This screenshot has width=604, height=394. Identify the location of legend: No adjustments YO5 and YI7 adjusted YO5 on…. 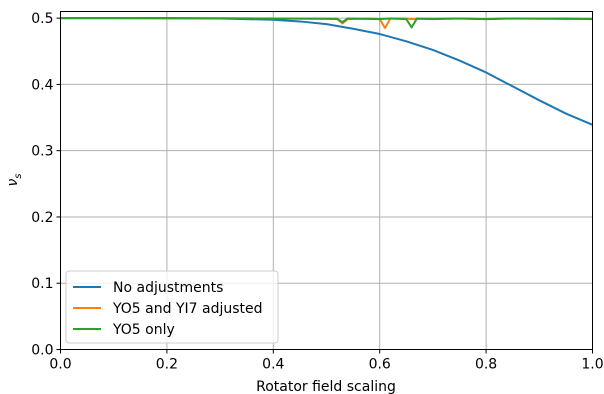
(172, 307).